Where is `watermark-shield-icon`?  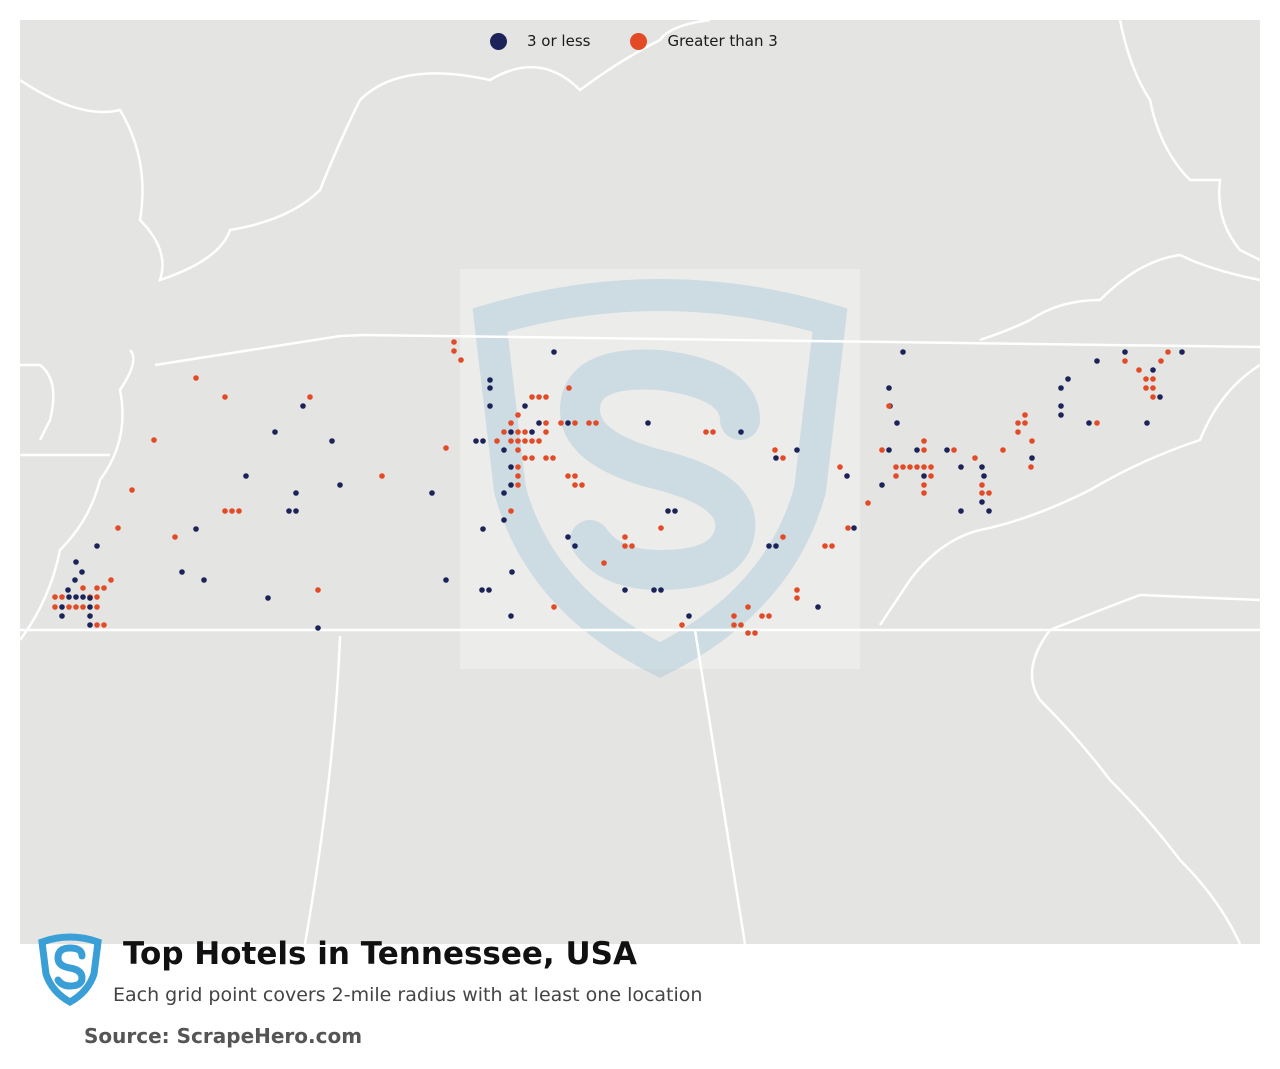
watermark-shield-icon is located at coordinates (660, 478).